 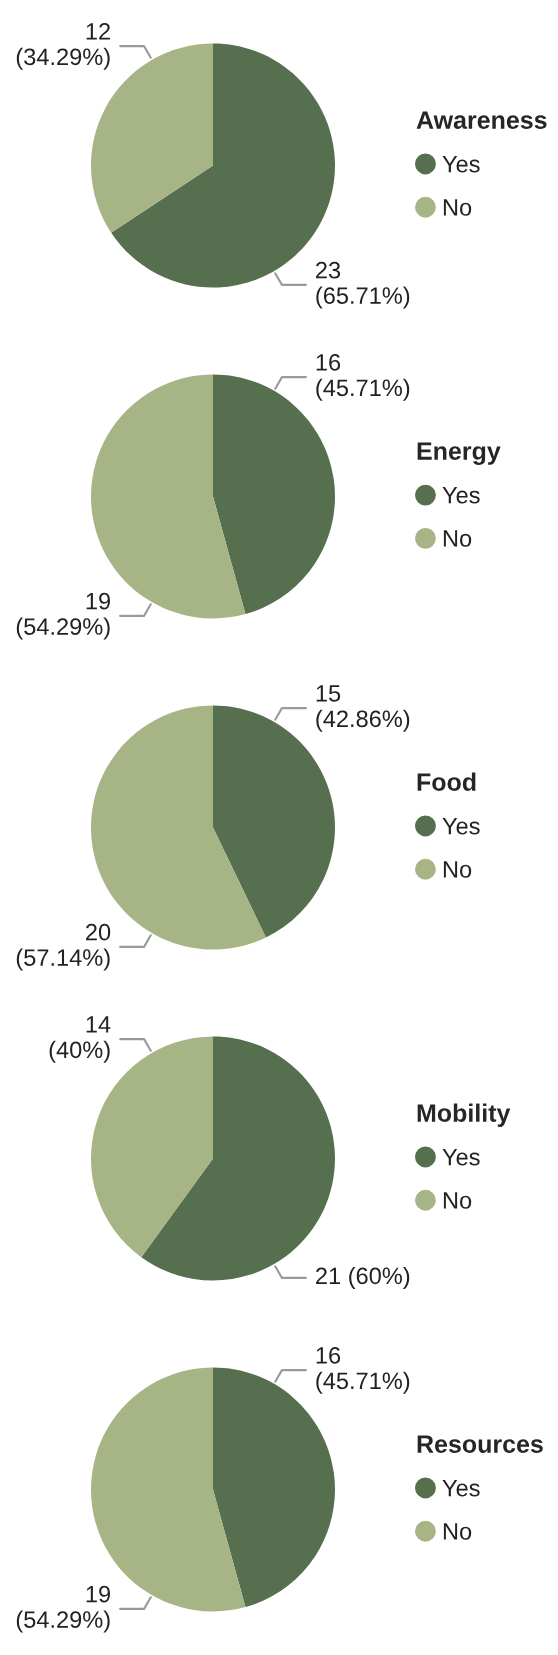 What do you see at coordinates (459, 453) in the screenshot?
I see `legend-title: Energy` at bounding box center [459, 453].